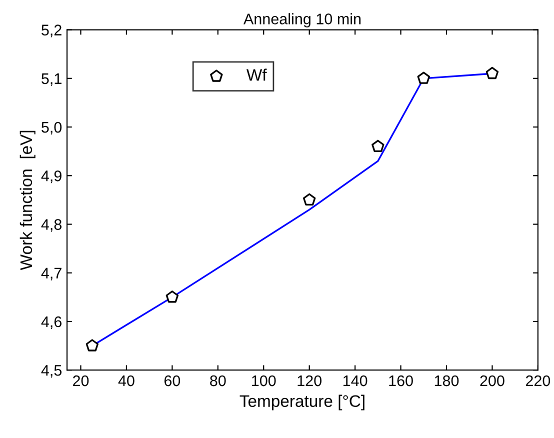 This screenshot has width=554, height=438. Describe the element at coordinates (256, 74) in the screenshot. I see `legend-label: Wf` at that location.